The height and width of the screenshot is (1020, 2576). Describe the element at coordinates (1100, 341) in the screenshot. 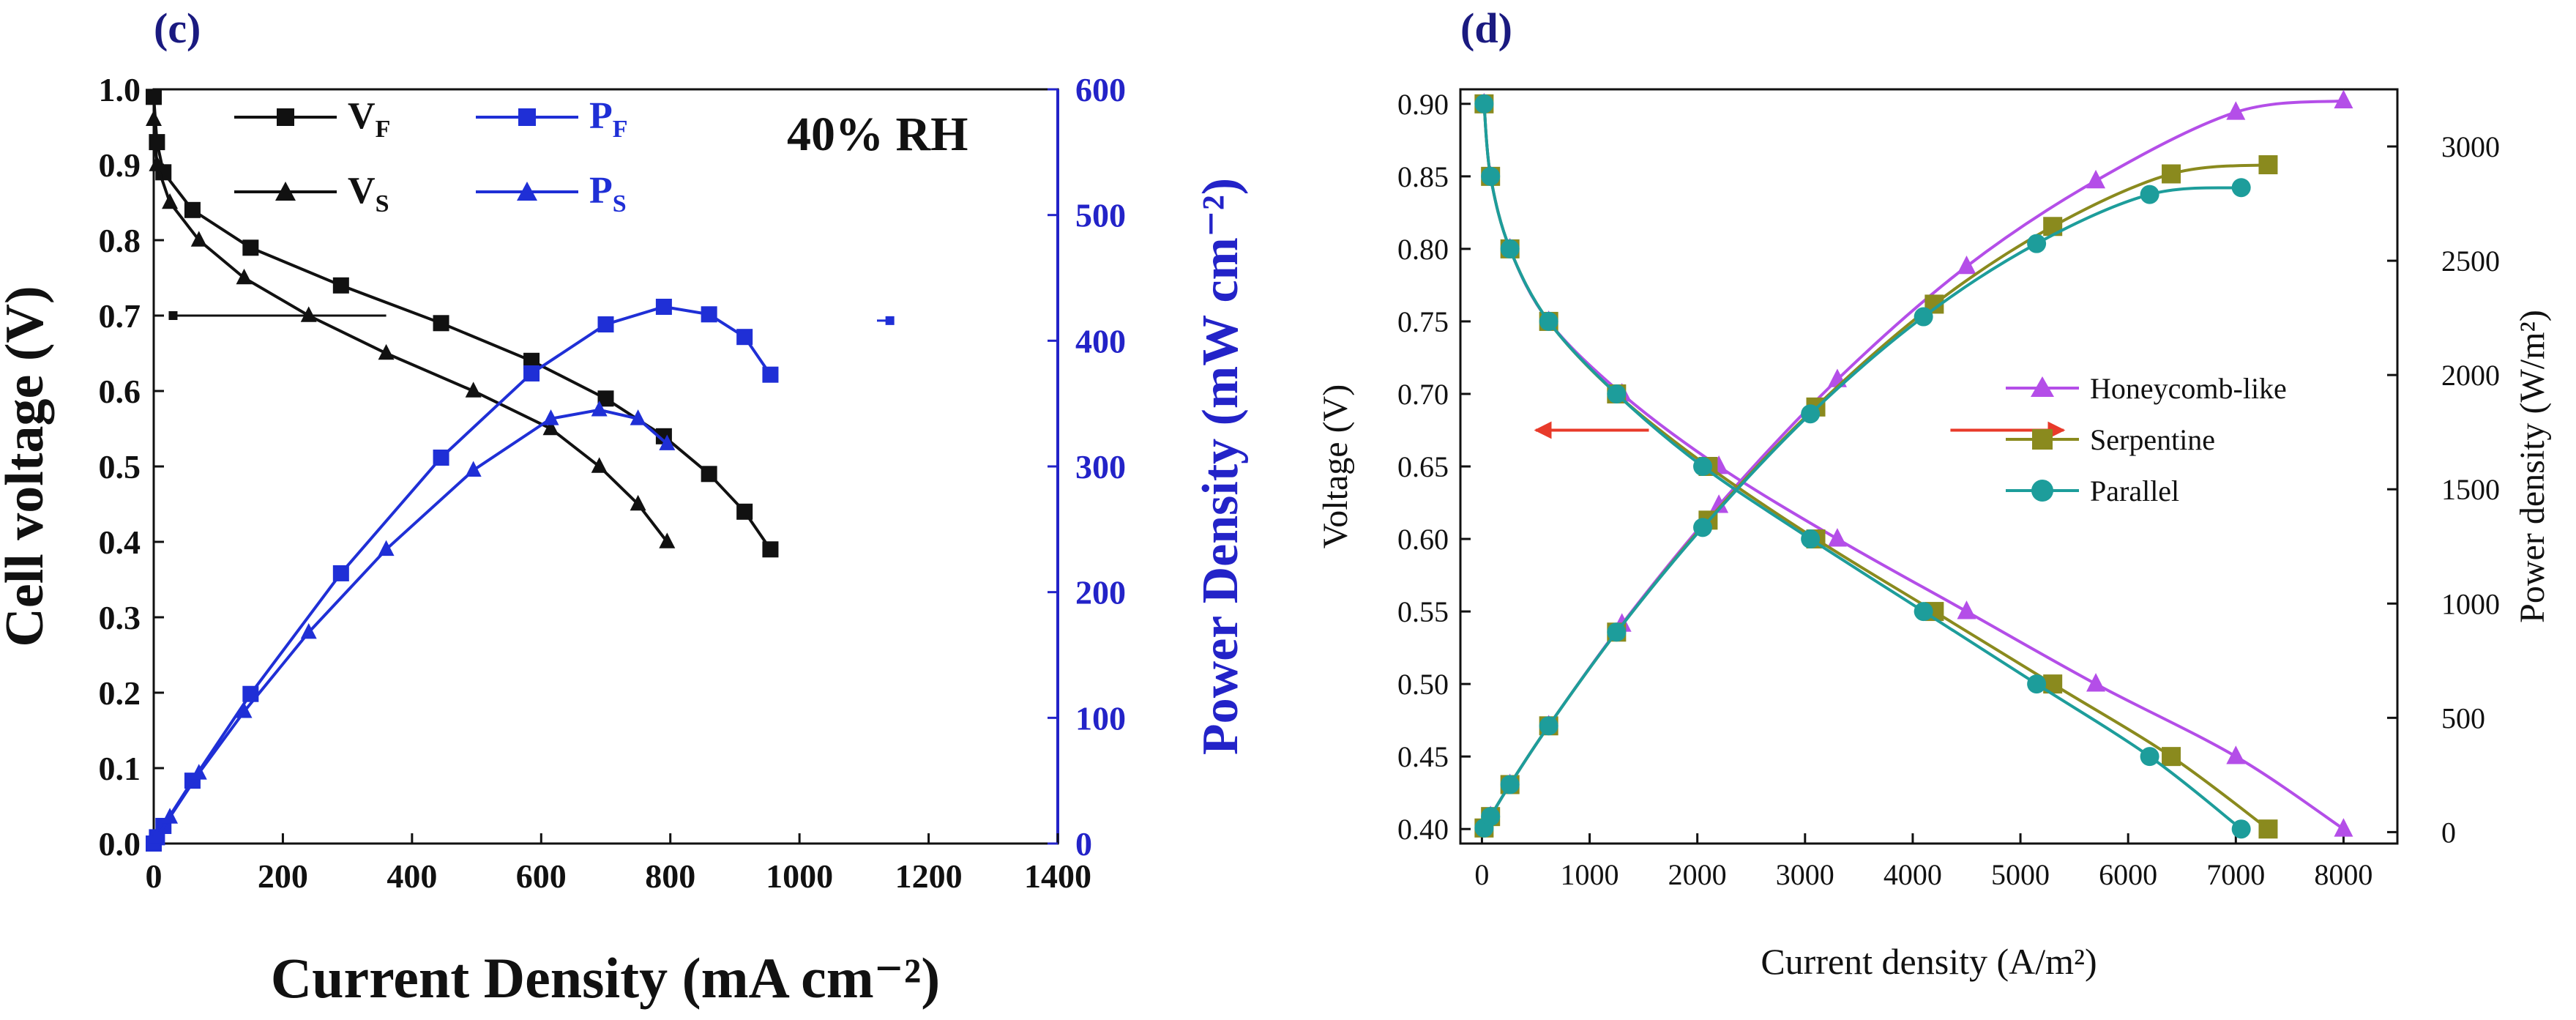

I see `y-right-tick-label: 400` at that location.